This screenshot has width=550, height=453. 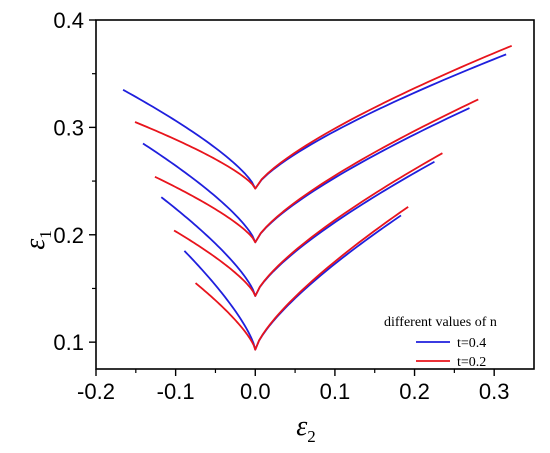 I want to click on x-tick-label: -0.1, so click(x=176, y=391).